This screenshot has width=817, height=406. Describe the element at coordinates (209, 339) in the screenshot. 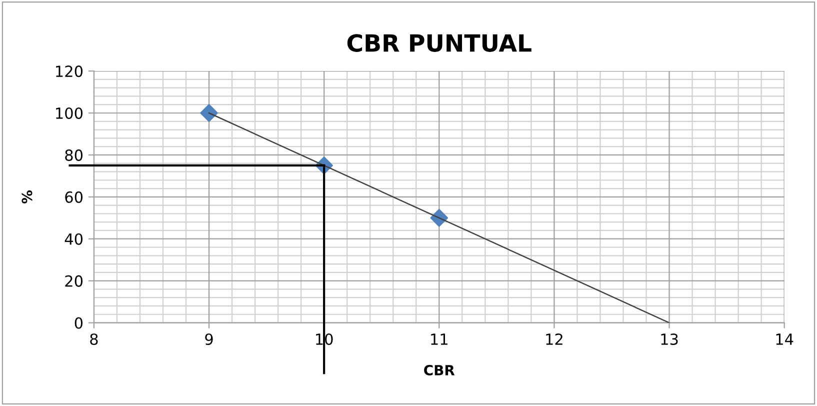

I see `x-tick-label: 9` at that location.